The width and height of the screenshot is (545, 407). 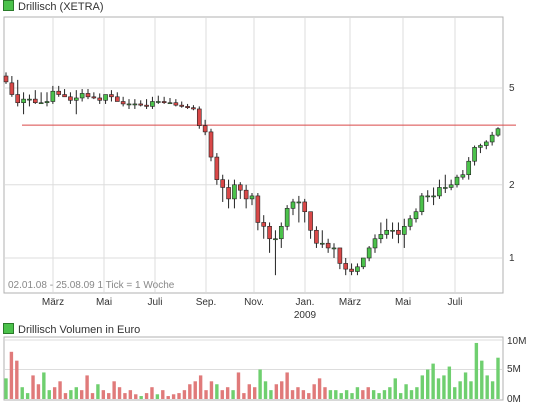 I want to click on x-tick-label-may-09: Mai, so click(x=403, y=302).